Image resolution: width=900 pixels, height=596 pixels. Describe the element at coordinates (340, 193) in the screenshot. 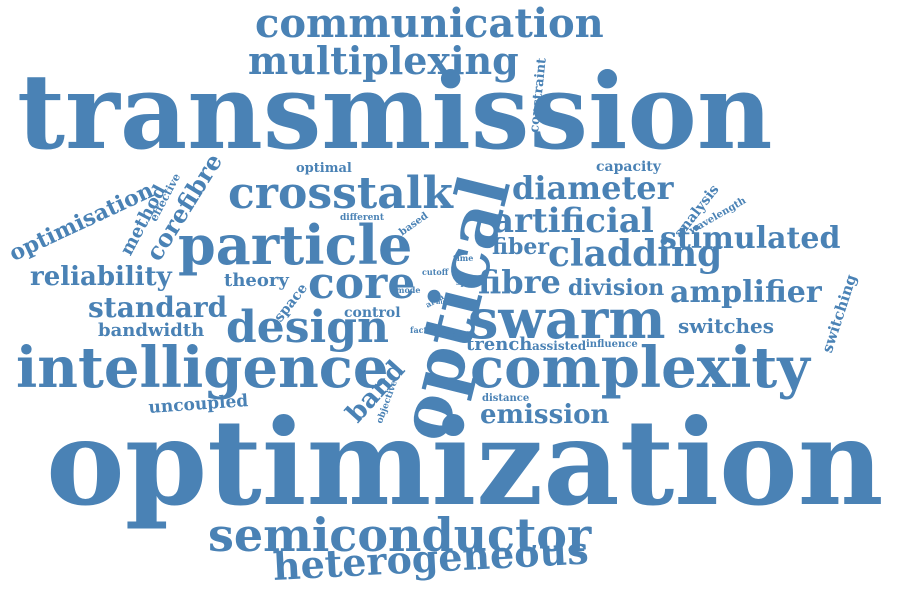

I see `word-crosstalk: crosstalk` at that location.